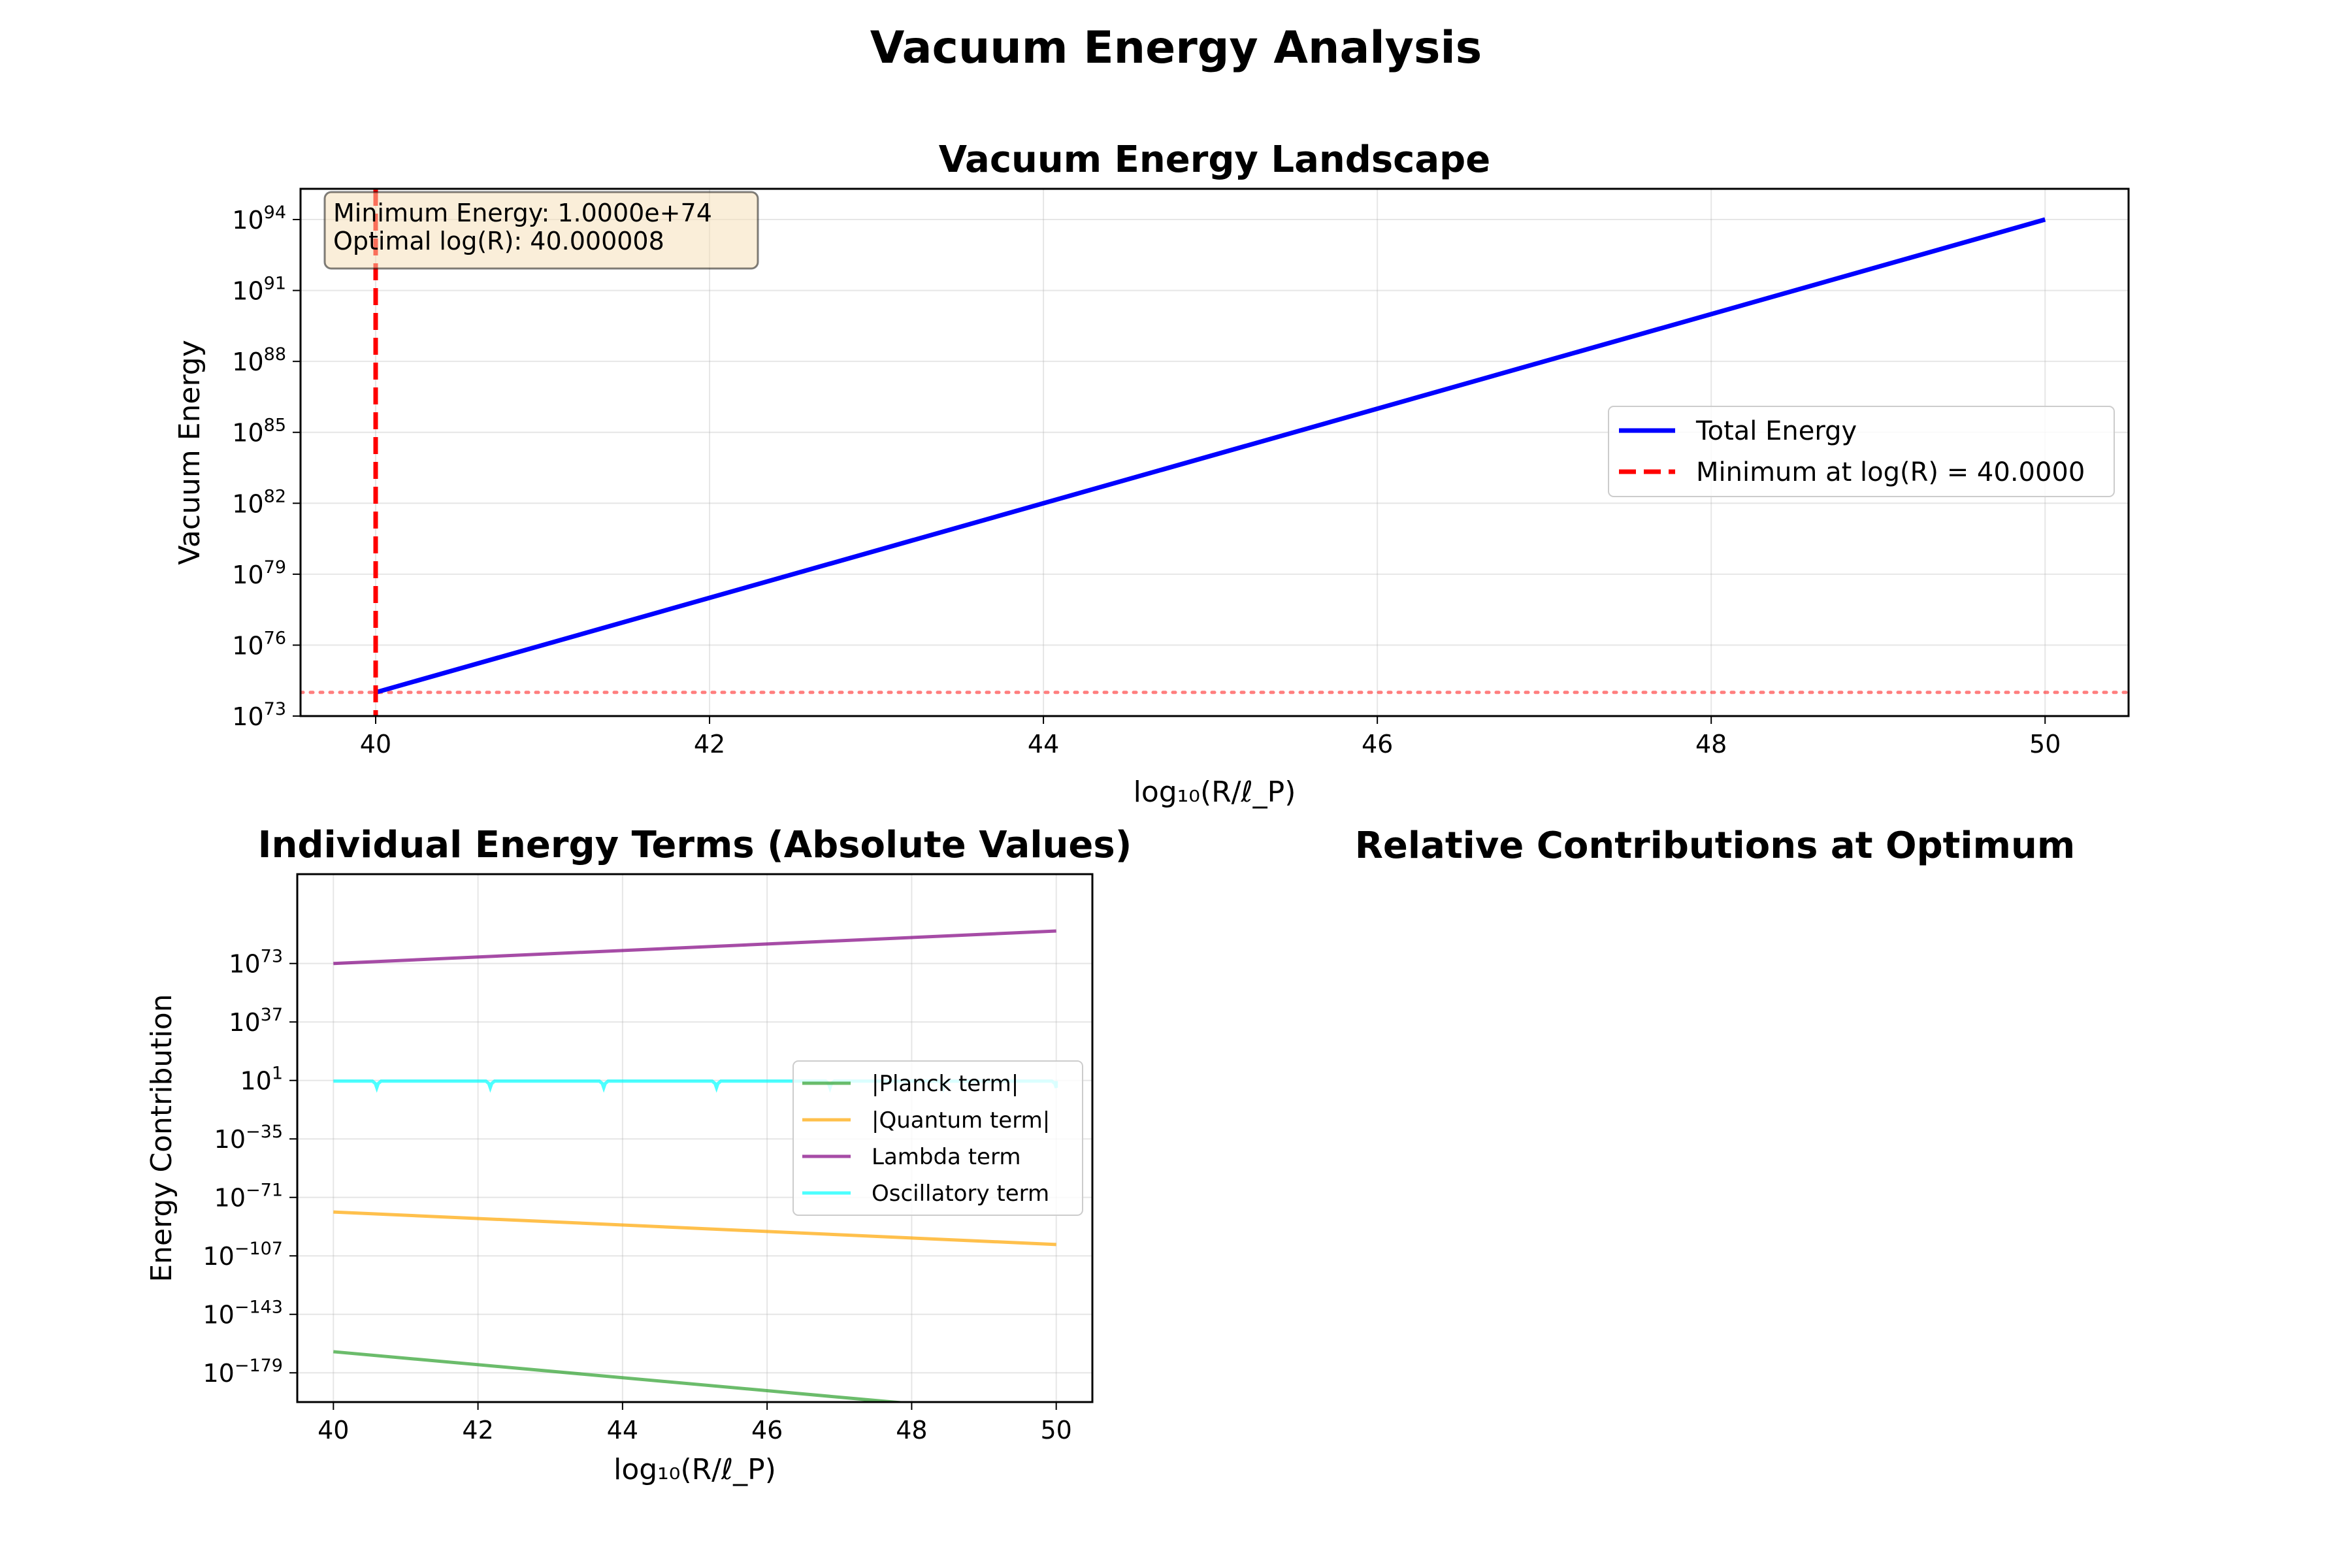 The image size is (2352, 1568). I want to click on terms-ylabel: Energy Contribution, so click(161, 1138).